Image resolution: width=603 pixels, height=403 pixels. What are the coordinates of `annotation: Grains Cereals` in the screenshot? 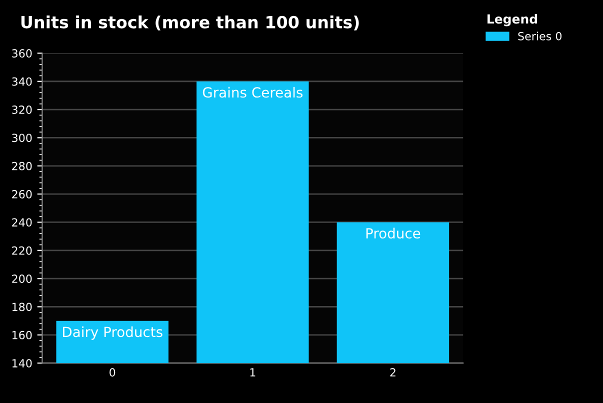 It's located at (252, 92).